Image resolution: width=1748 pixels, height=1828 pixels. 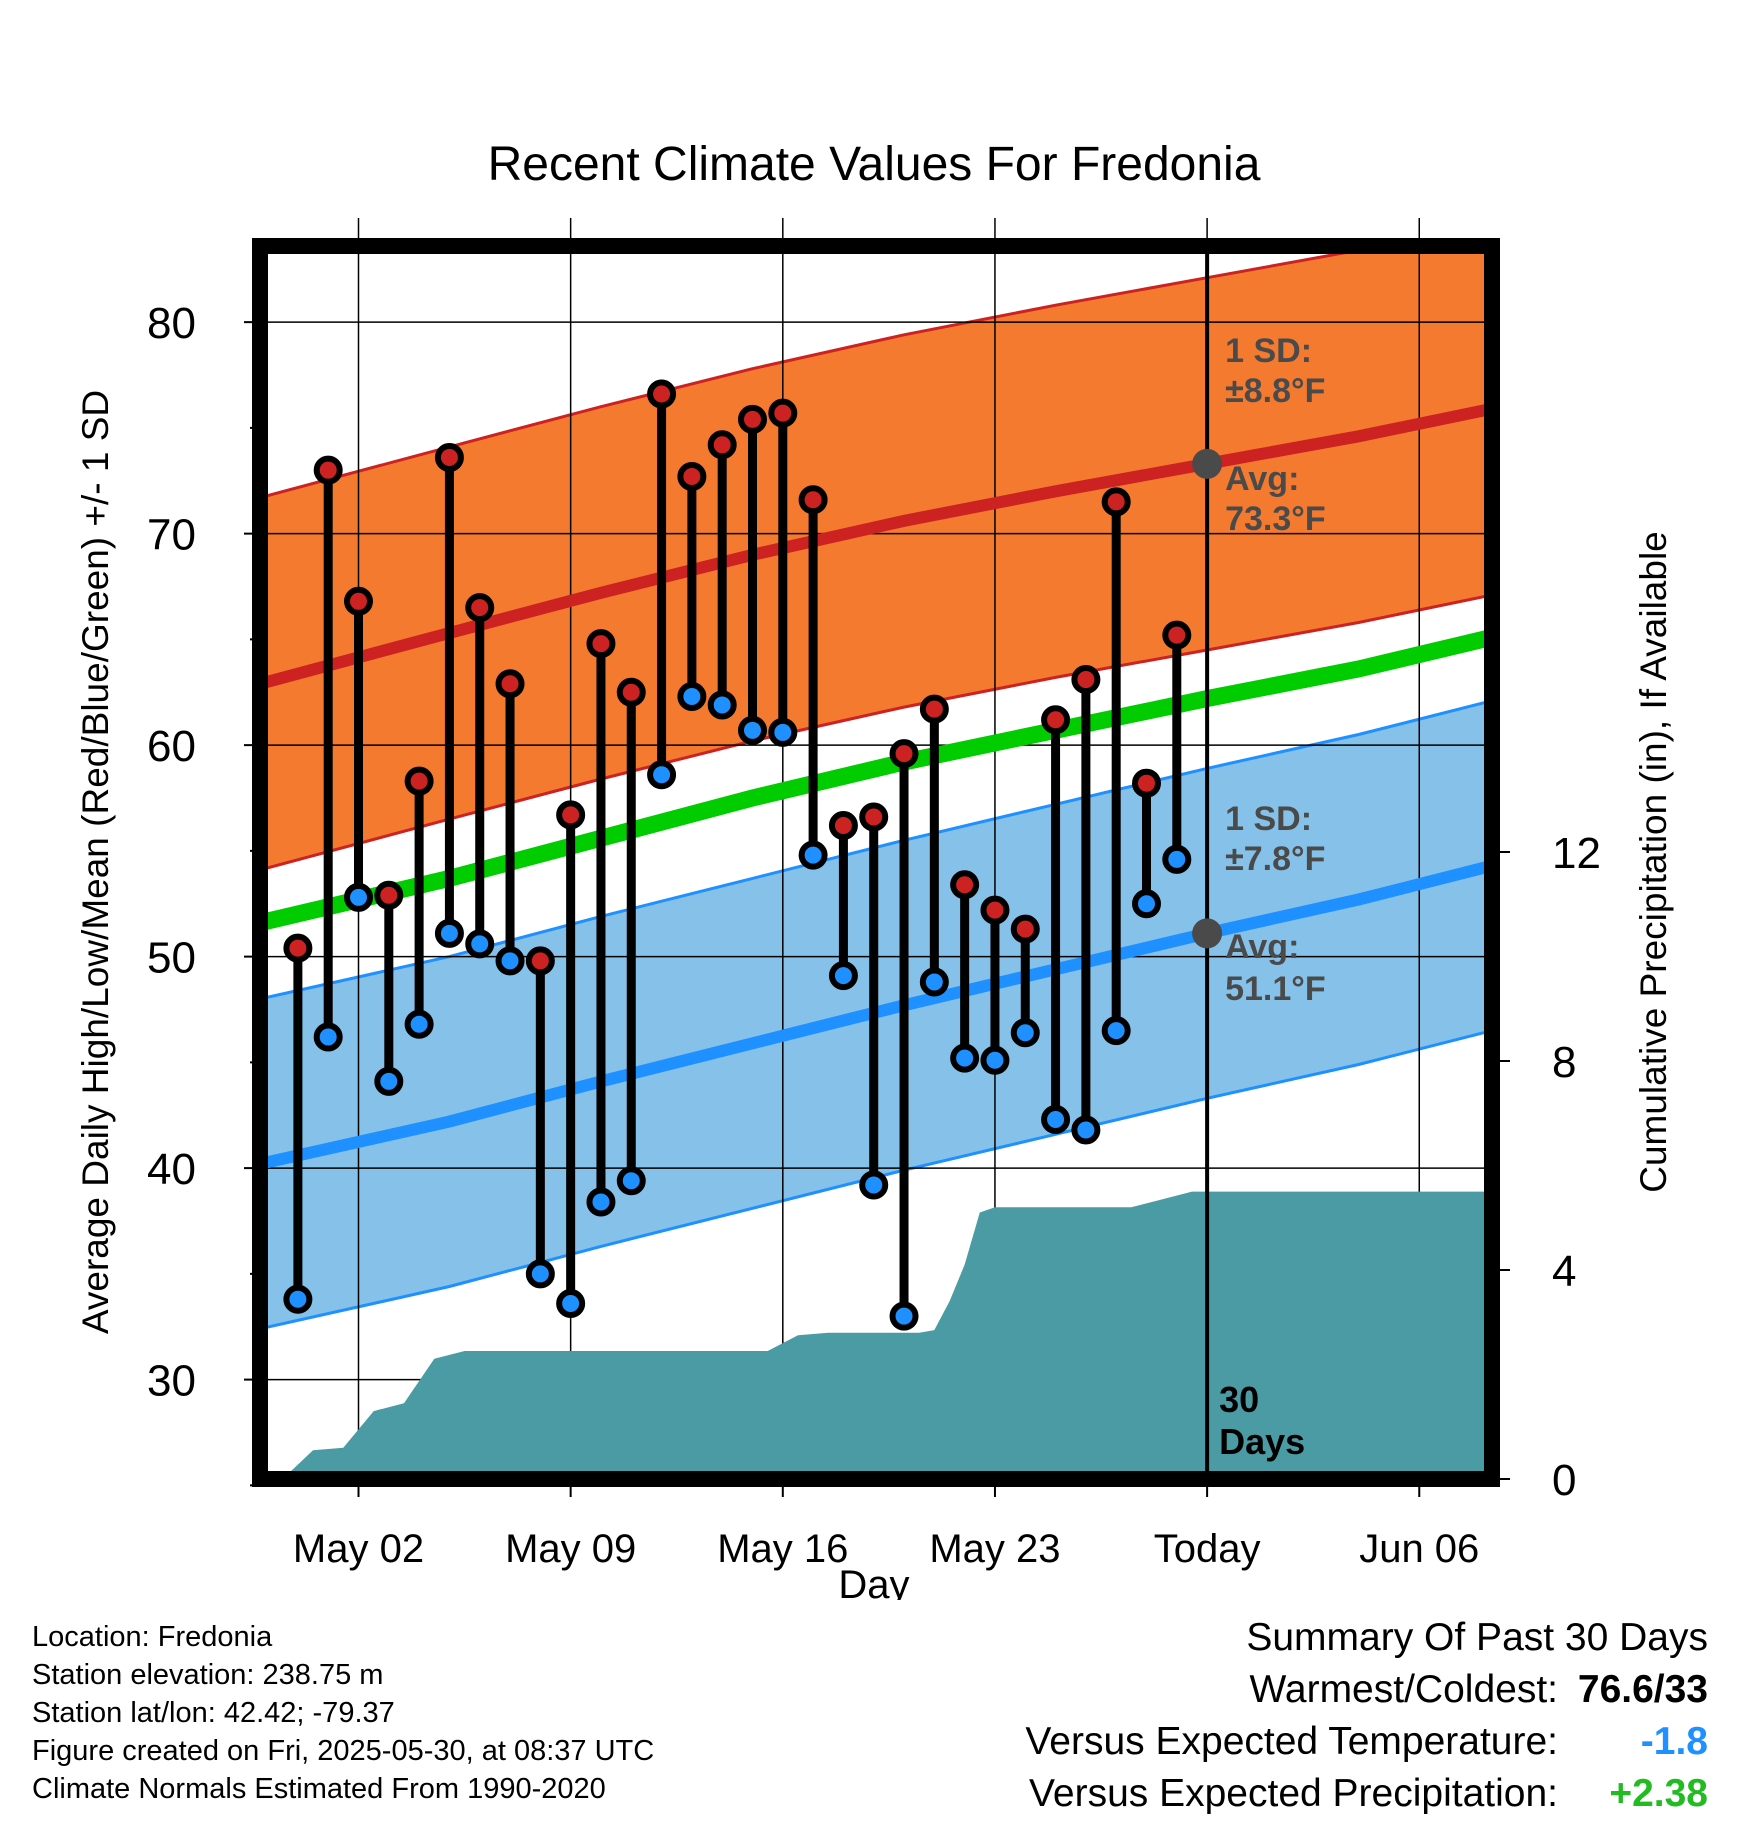 I want to click on high-sd-label: 1 SD:, so click(x=1268, y=351).